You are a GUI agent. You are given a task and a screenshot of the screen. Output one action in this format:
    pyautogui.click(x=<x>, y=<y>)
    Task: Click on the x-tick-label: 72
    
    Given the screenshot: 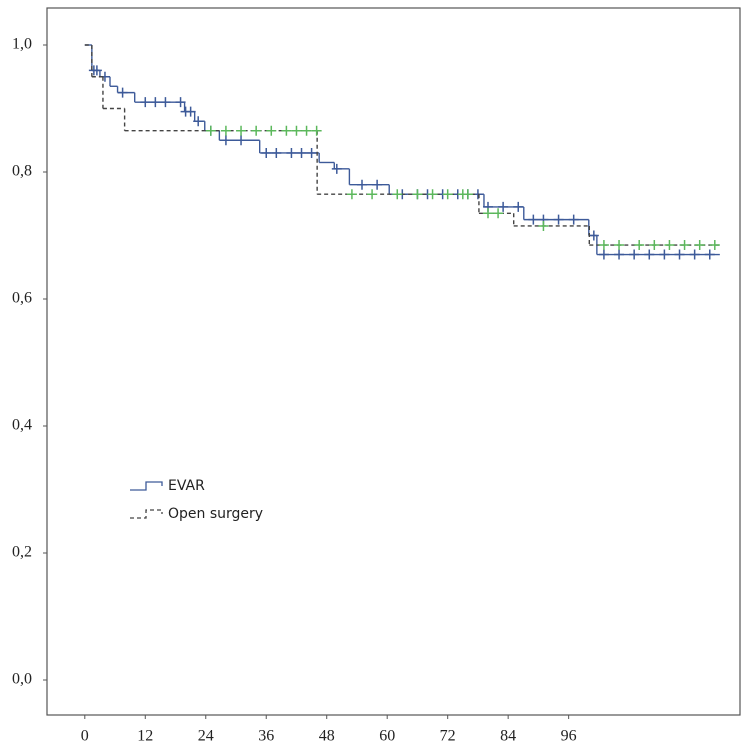 What is the action you would take?
    pyautogui.click(x=448, y=736)
    